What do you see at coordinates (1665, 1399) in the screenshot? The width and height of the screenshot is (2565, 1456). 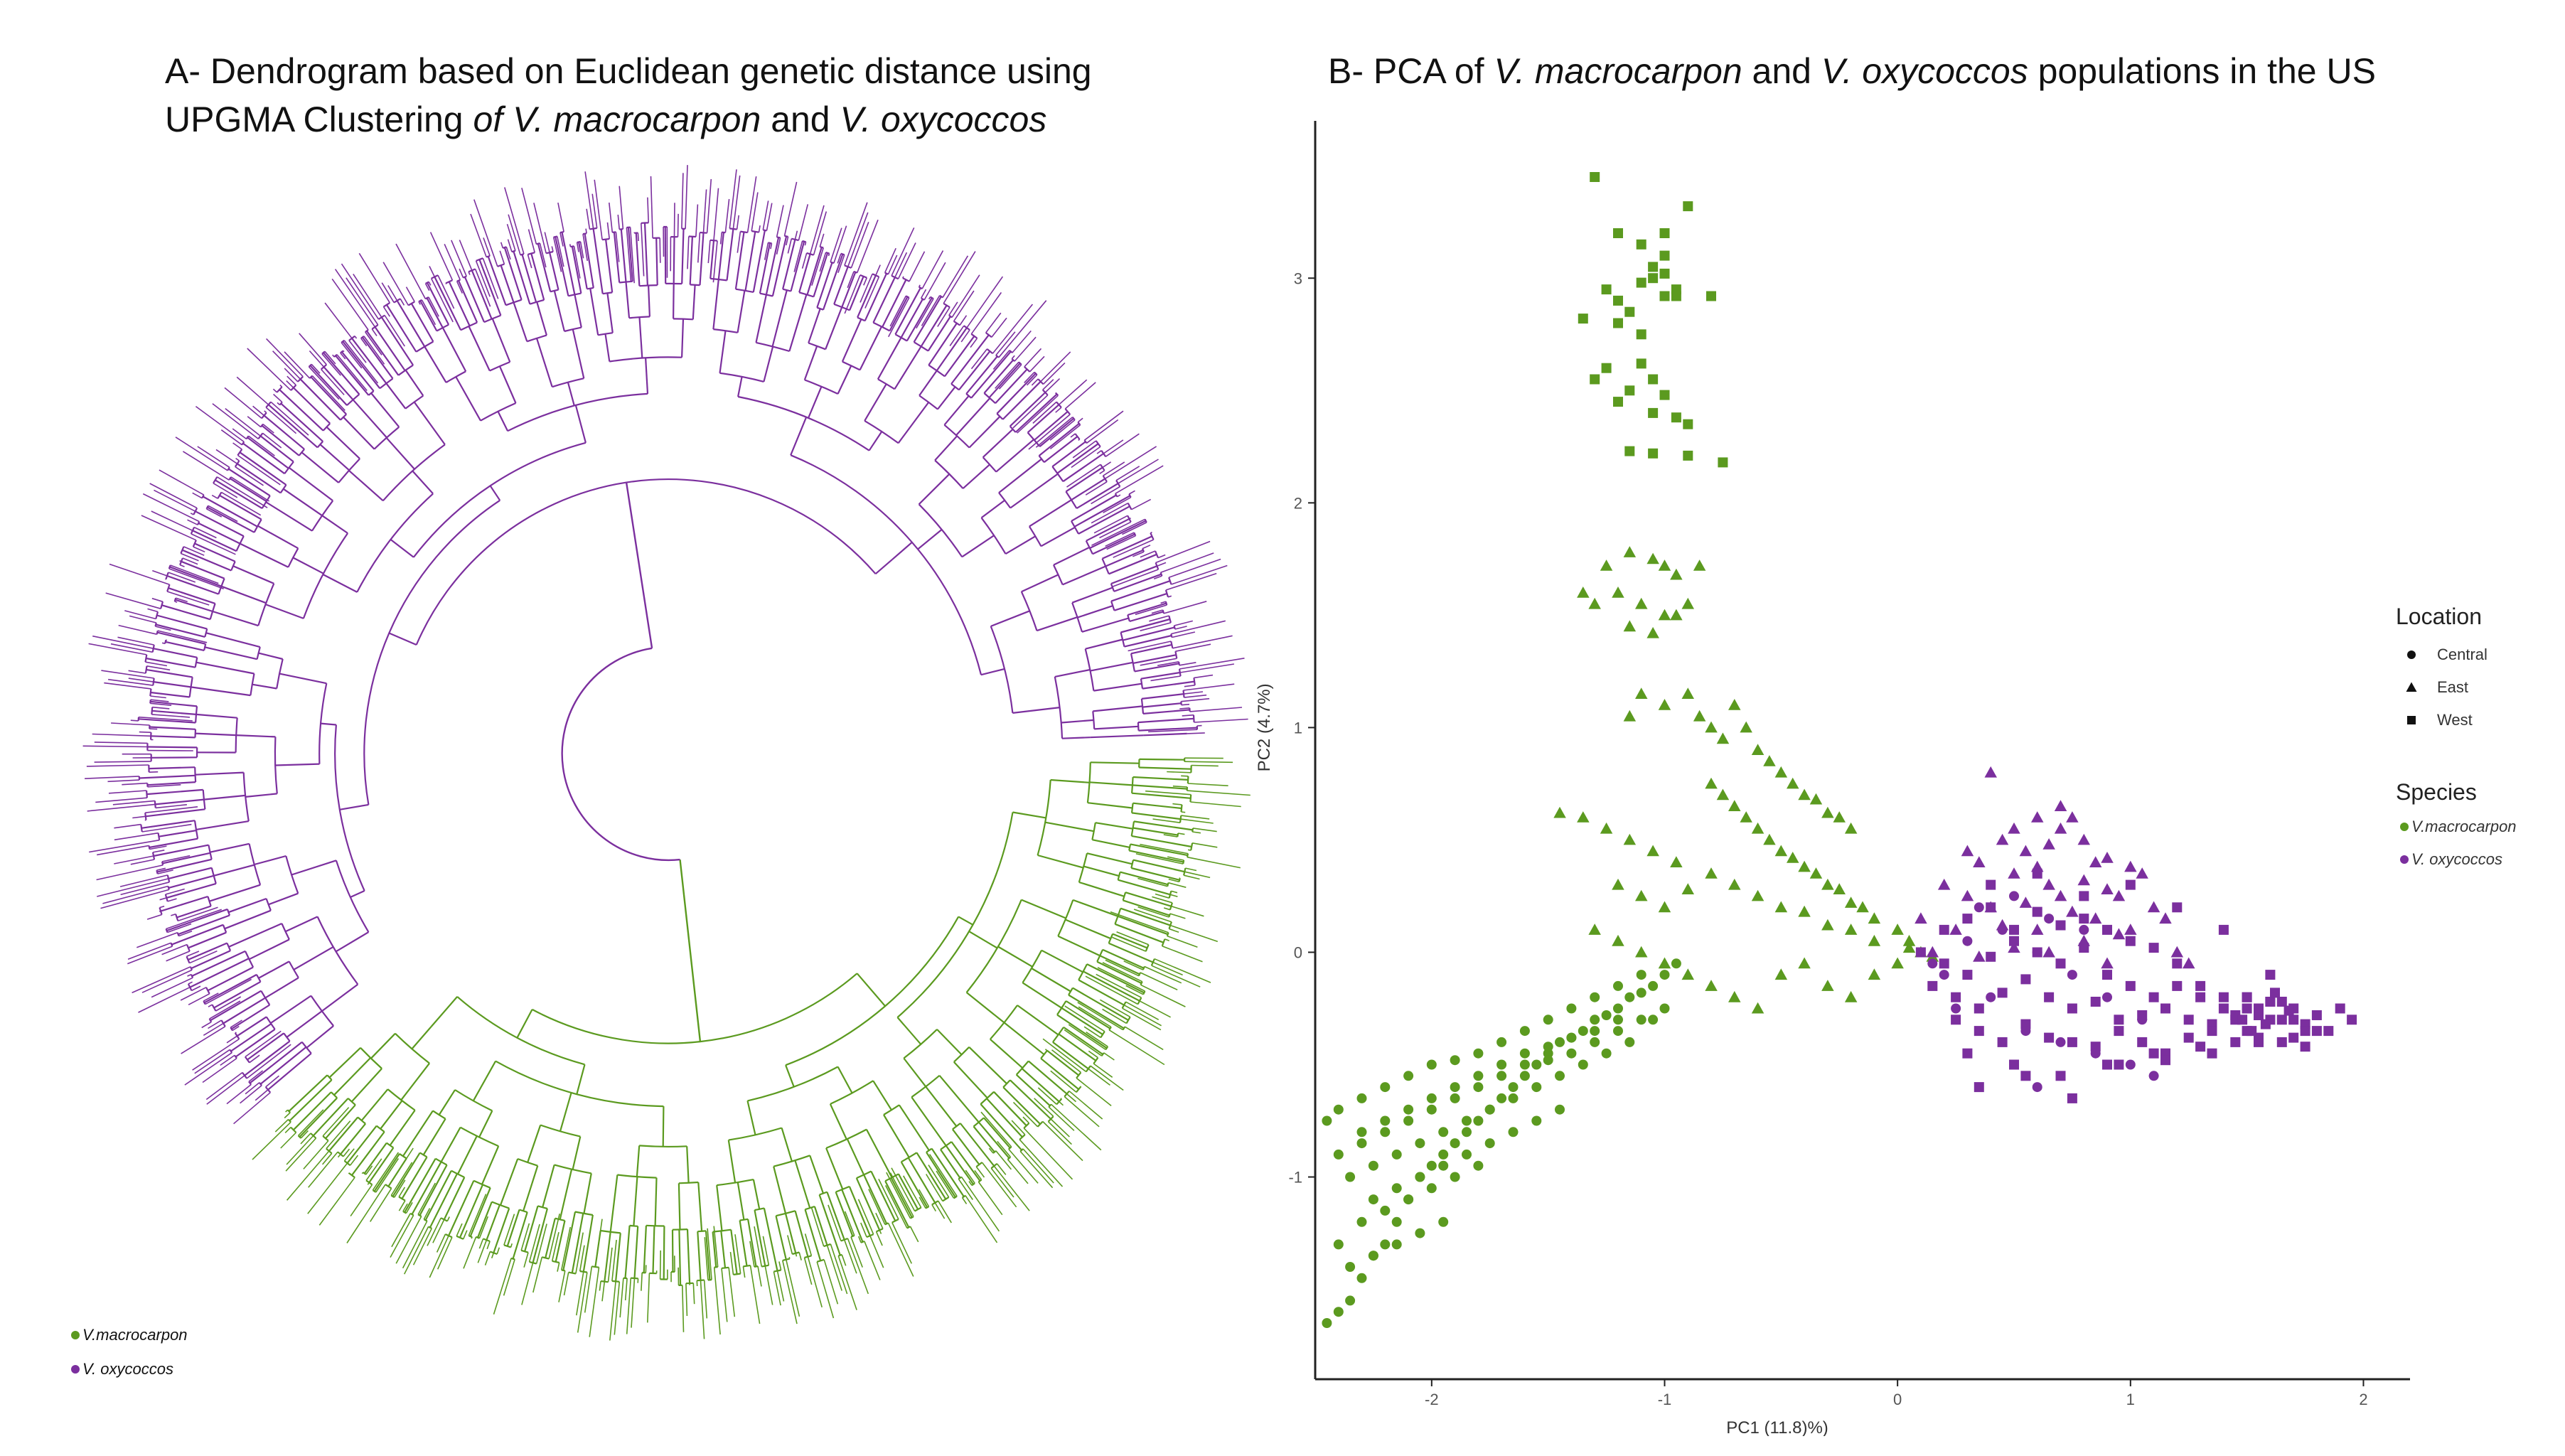 I see `x-tick-label: -1` at bounding box center [1665, 1399].